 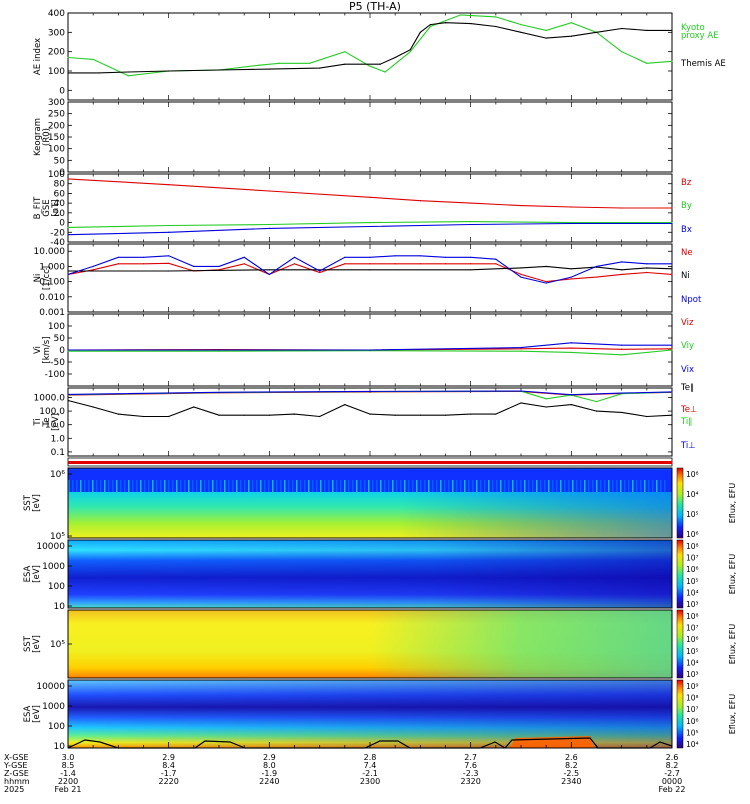 What do you see at coordinates (47, 207) in the screenshot?
I see `ylabel-bfield: GSE` at bounding box center [47, 207].